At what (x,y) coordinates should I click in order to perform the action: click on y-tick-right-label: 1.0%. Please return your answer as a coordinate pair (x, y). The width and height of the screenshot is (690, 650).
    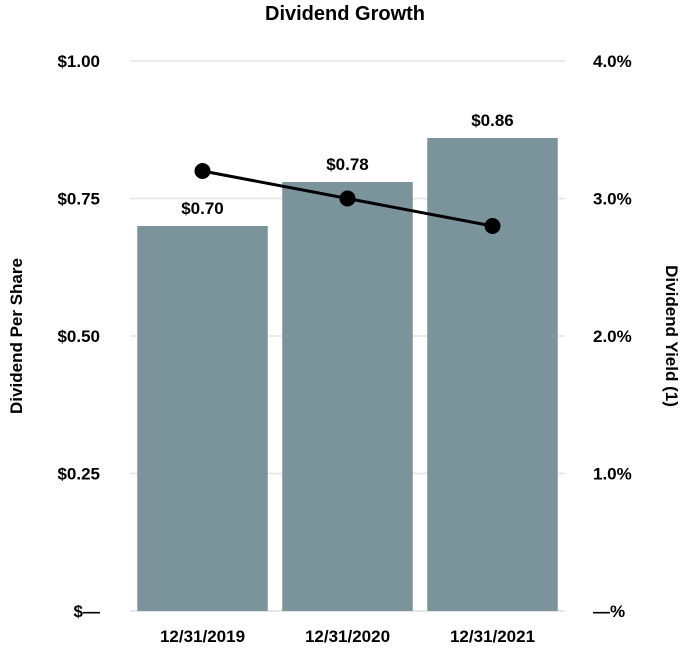
    Looking at the image, I should click on (612, 474).